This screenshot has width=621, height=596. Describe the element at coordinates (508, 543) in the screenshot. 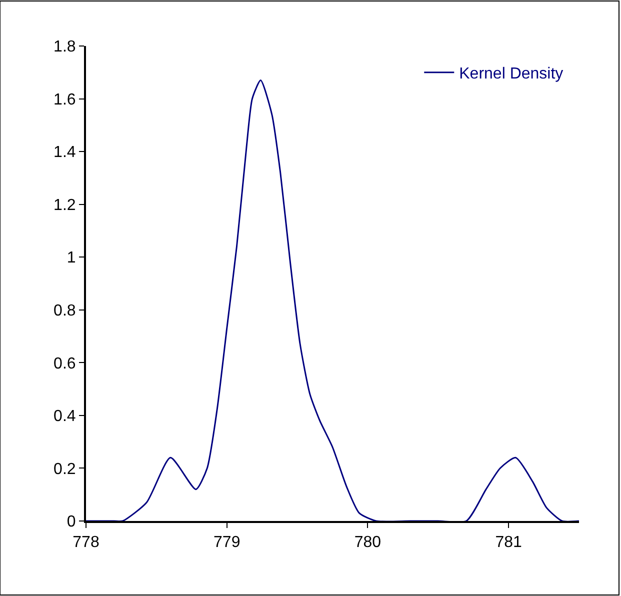

I see `x-tick-label: 781` at that location.